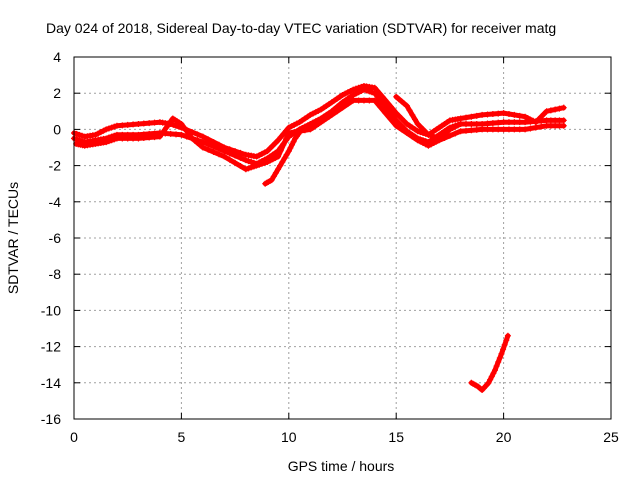  Describe the element at coordinates (504, 437) in the screenshot. I see `x-tick-label: 20` at that location.